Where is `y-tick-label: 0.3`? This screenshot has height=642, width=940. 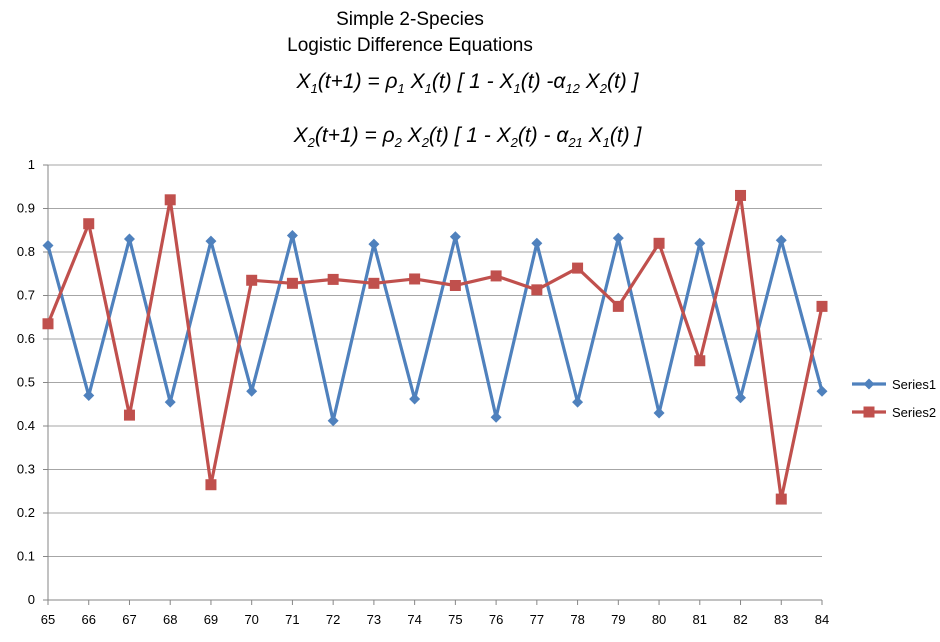 y-tick-label: 0.3 is located at coordinates (26, 469).